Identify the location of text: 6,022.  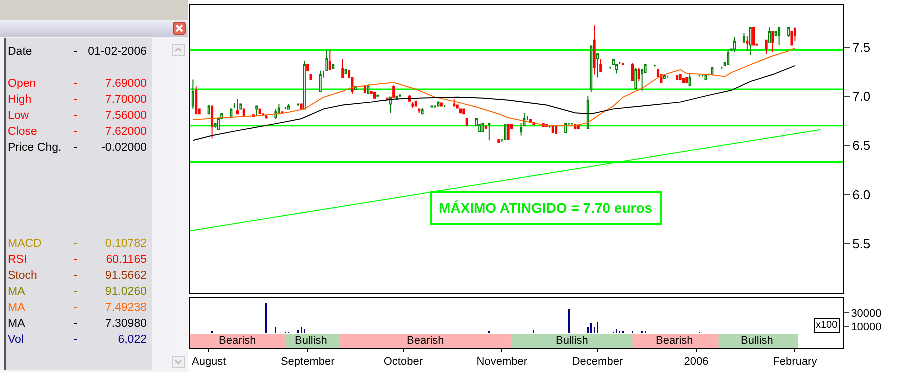
(132, 340).